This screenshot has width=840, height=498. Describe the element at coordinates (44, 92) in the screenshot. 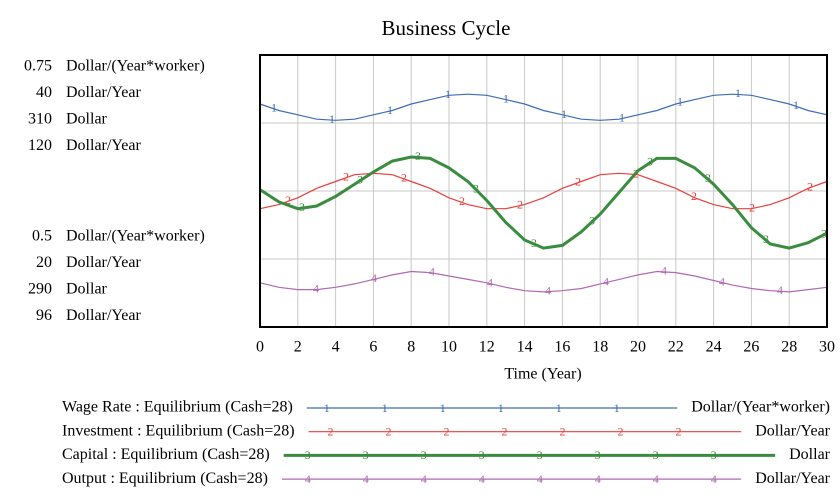

I see `y-tick-label: 40` at that location.